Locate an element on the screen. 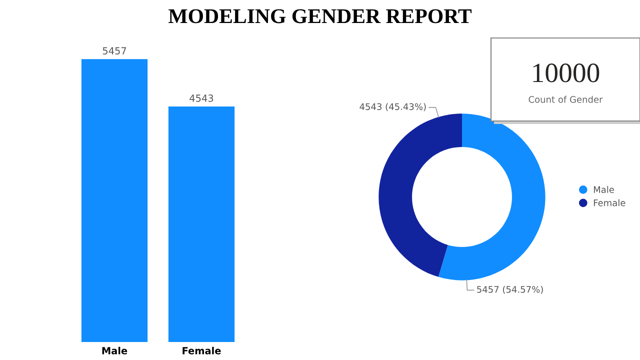  legend-label: Female is located at coordinates (610, 202).